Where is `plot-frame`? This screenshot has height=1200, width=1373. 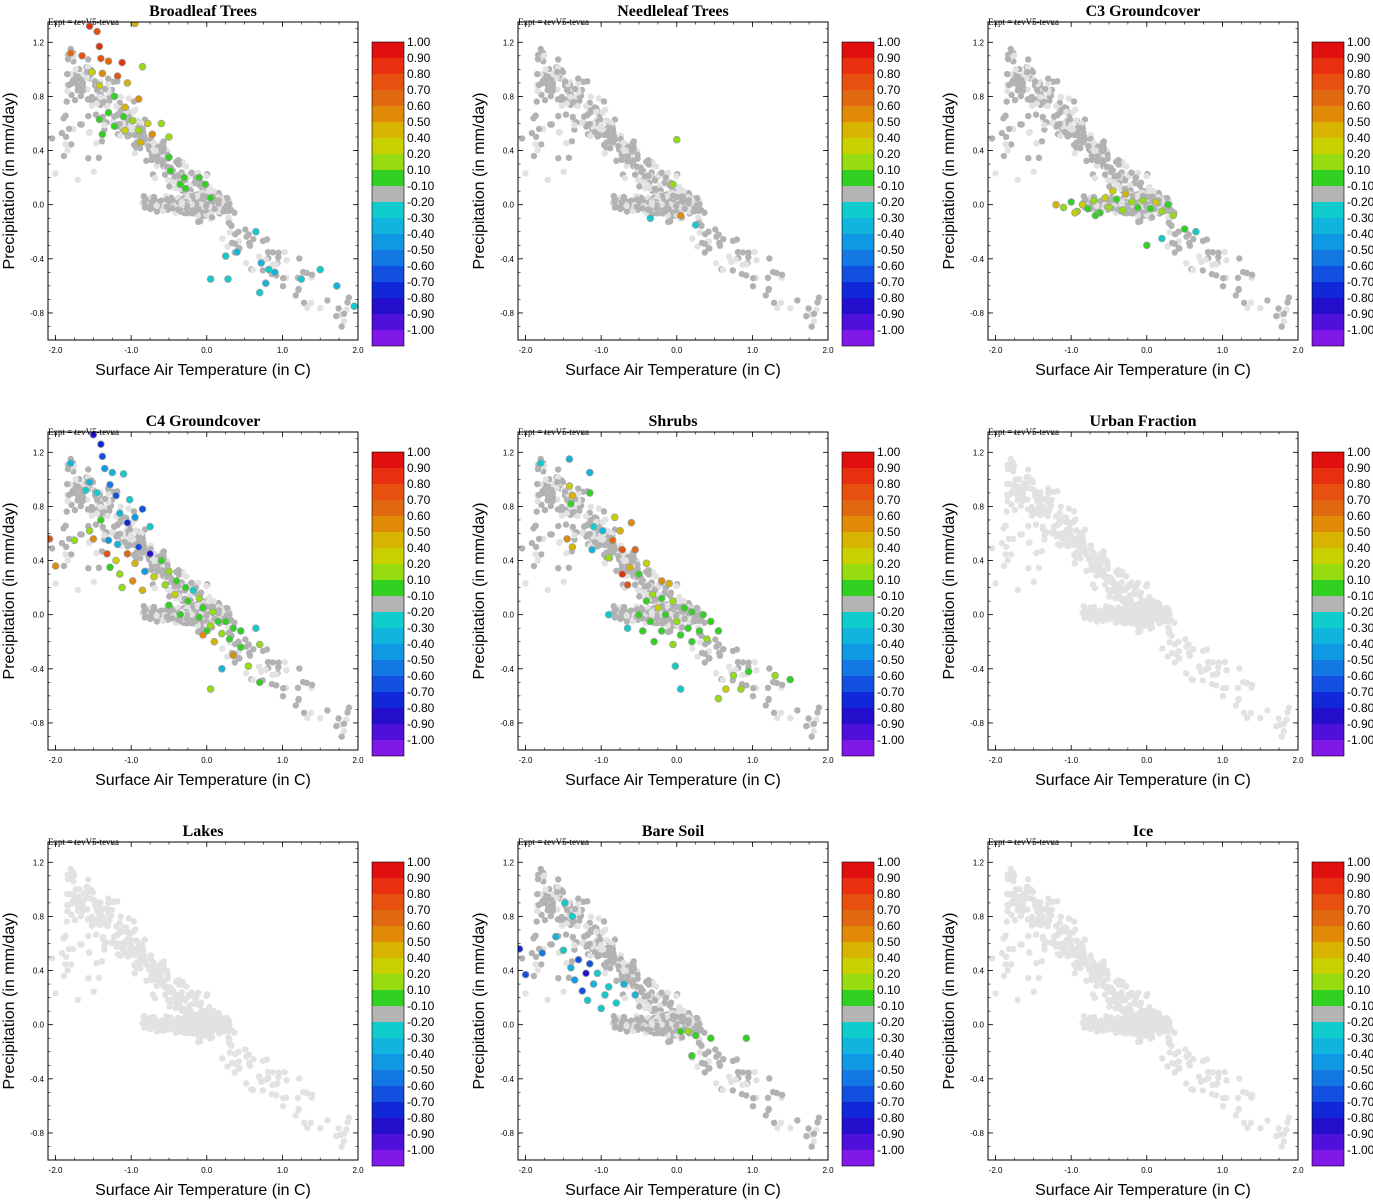
plot-frame is located at coordinates (203, 181).